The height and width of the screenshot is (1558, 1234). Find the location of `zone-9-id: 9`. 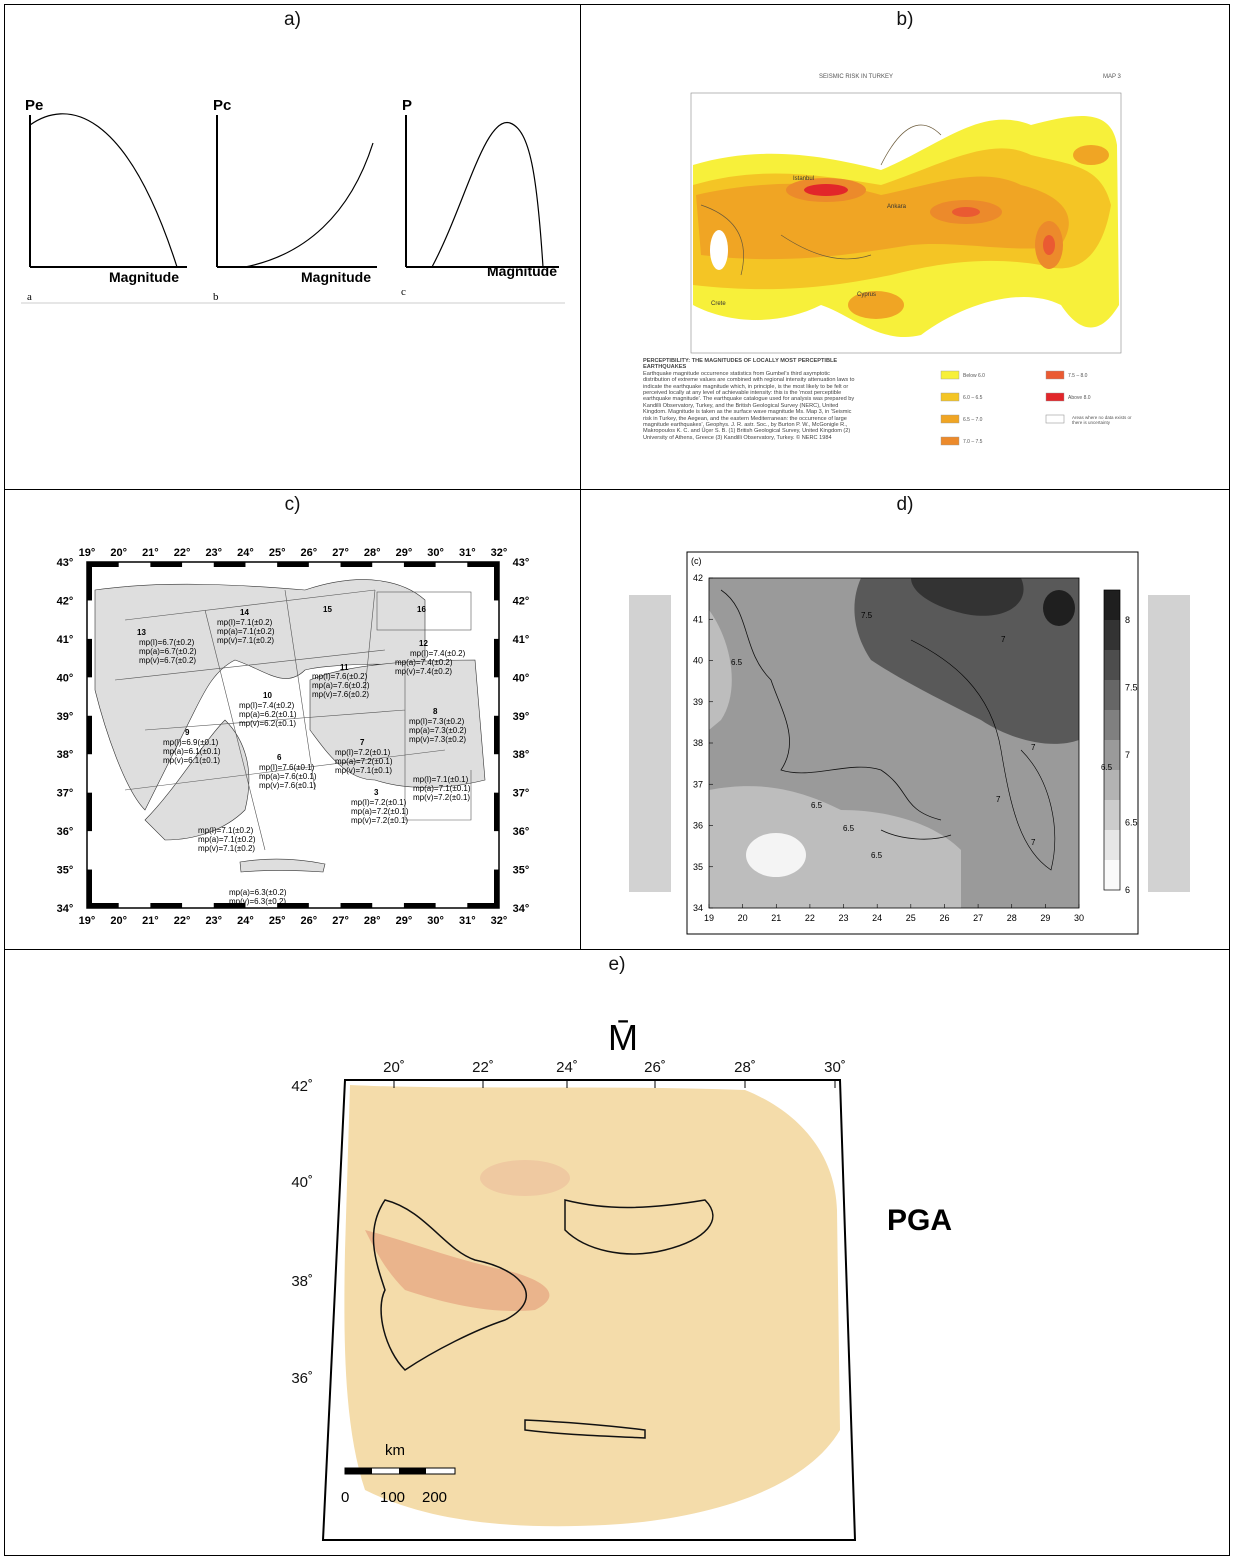

zone-9-id: 9 is located at coordinates (187, 732).